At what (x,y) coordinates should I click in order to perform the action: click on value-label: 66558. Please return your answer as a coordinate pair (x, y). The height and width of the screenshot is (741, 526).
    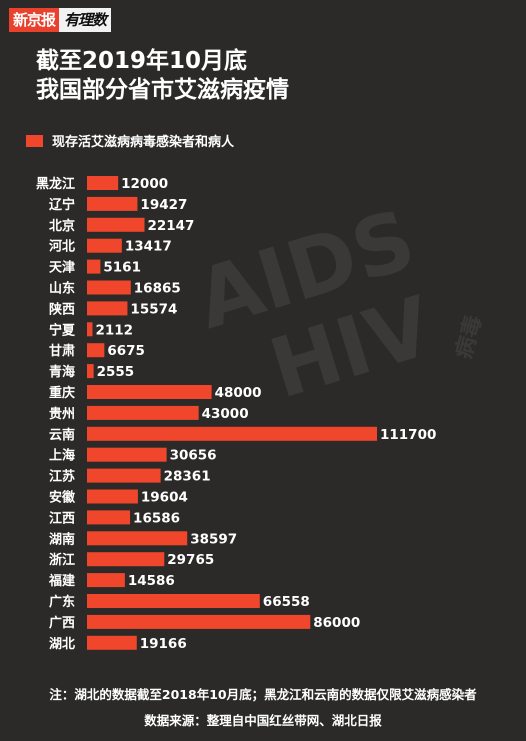
    Looking at the image, I should click on (286, 602).